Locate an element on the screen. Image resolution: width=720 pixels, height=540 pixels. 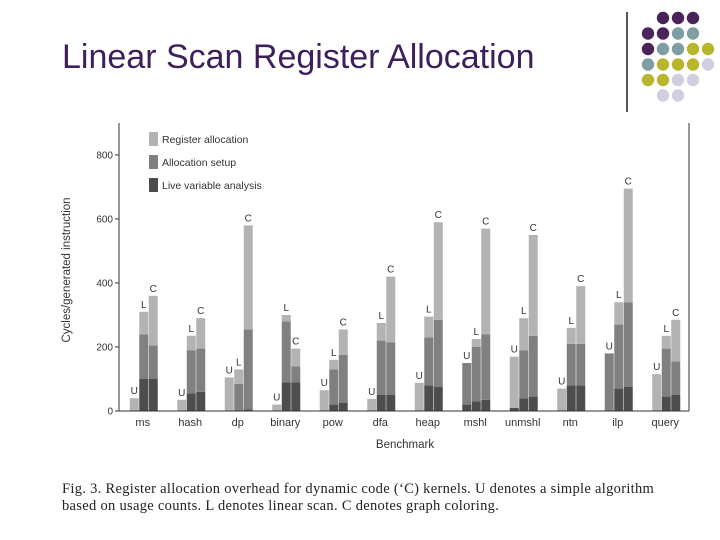
x-category-label: ilp is located at coordinates (617, 423).